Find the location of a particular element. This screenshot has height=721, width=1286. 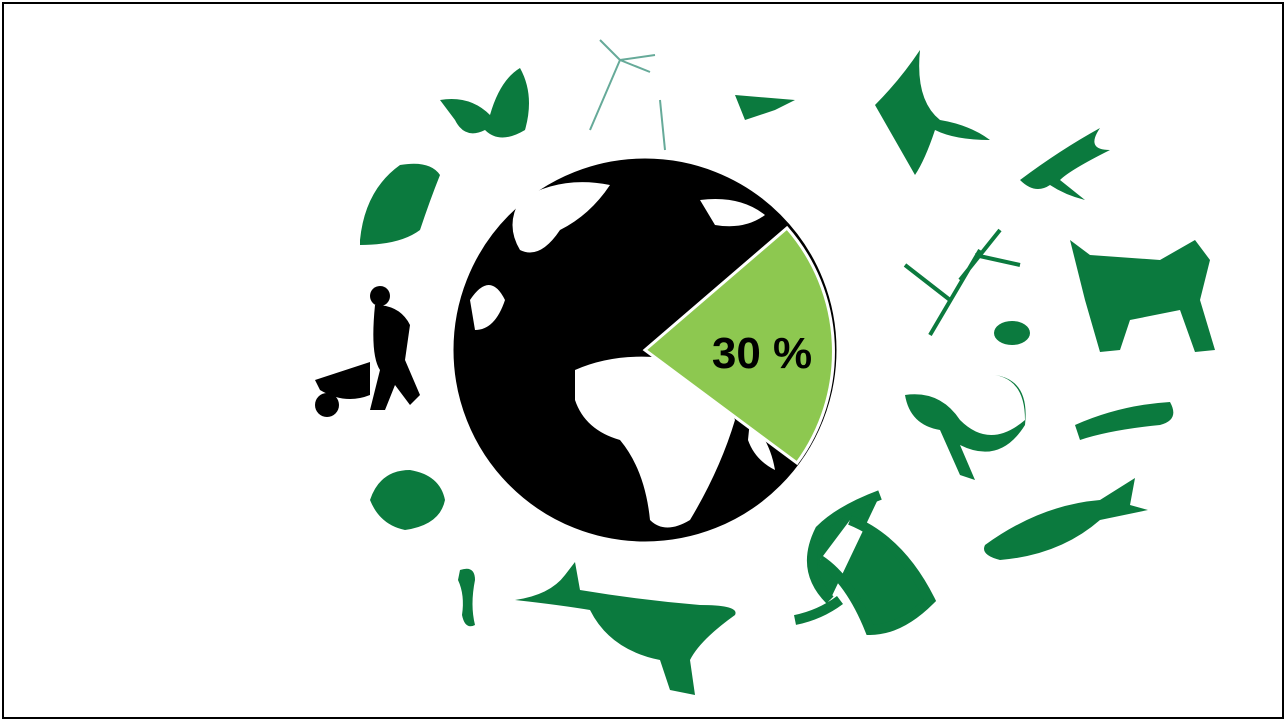

gardener-silhouette is located at coordinates (367, 351).